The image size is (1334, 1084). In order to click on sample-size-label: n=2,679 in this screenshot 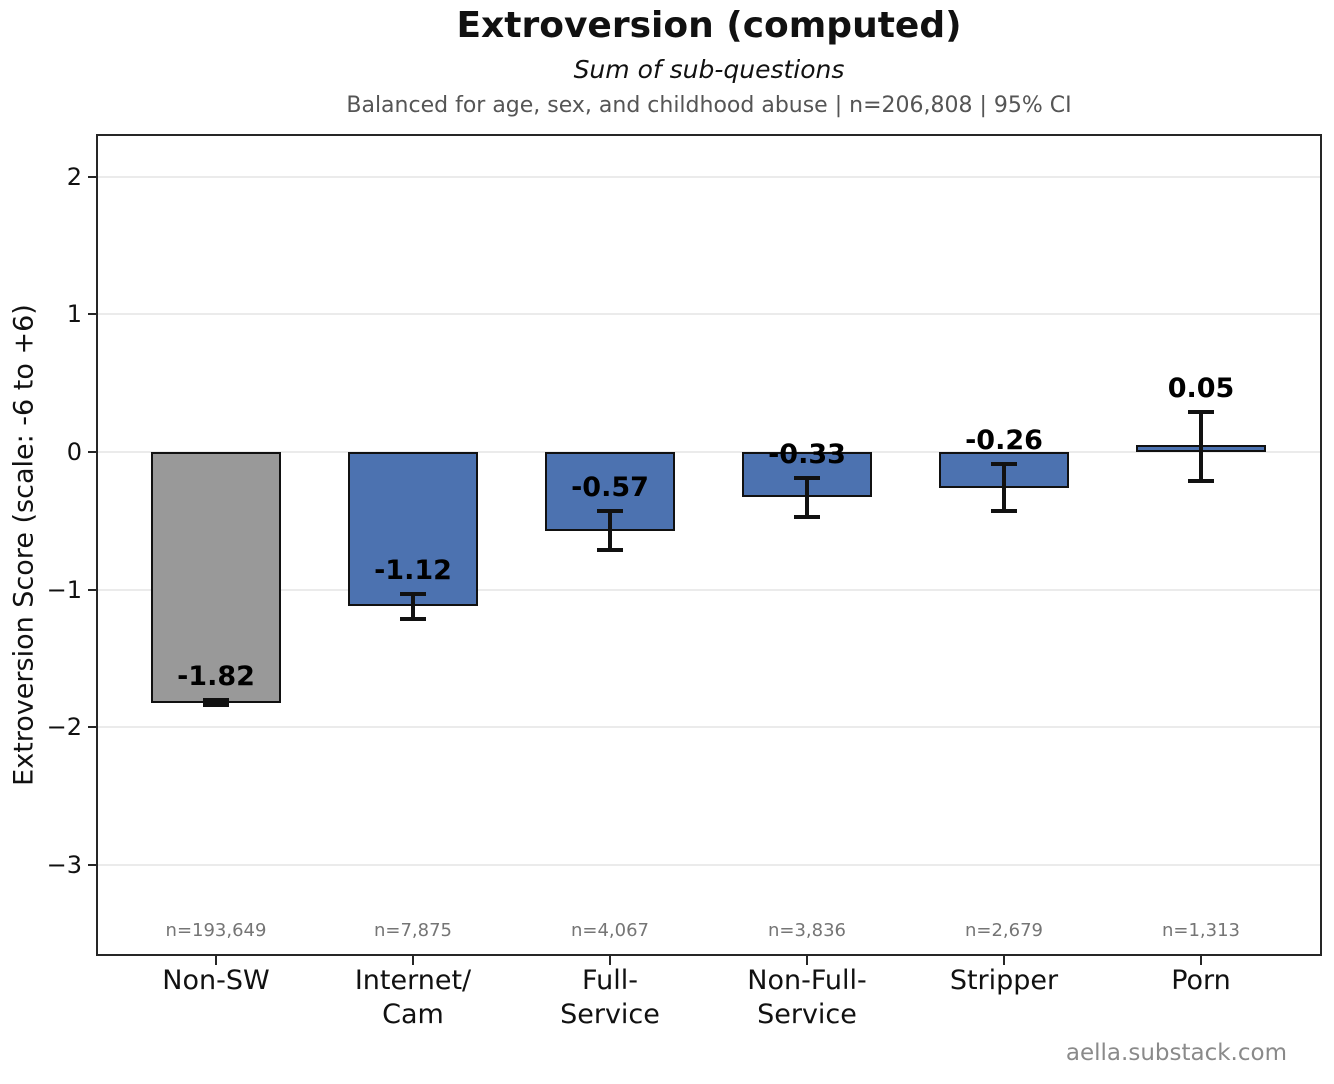, I will do `click(1004, 930)`.